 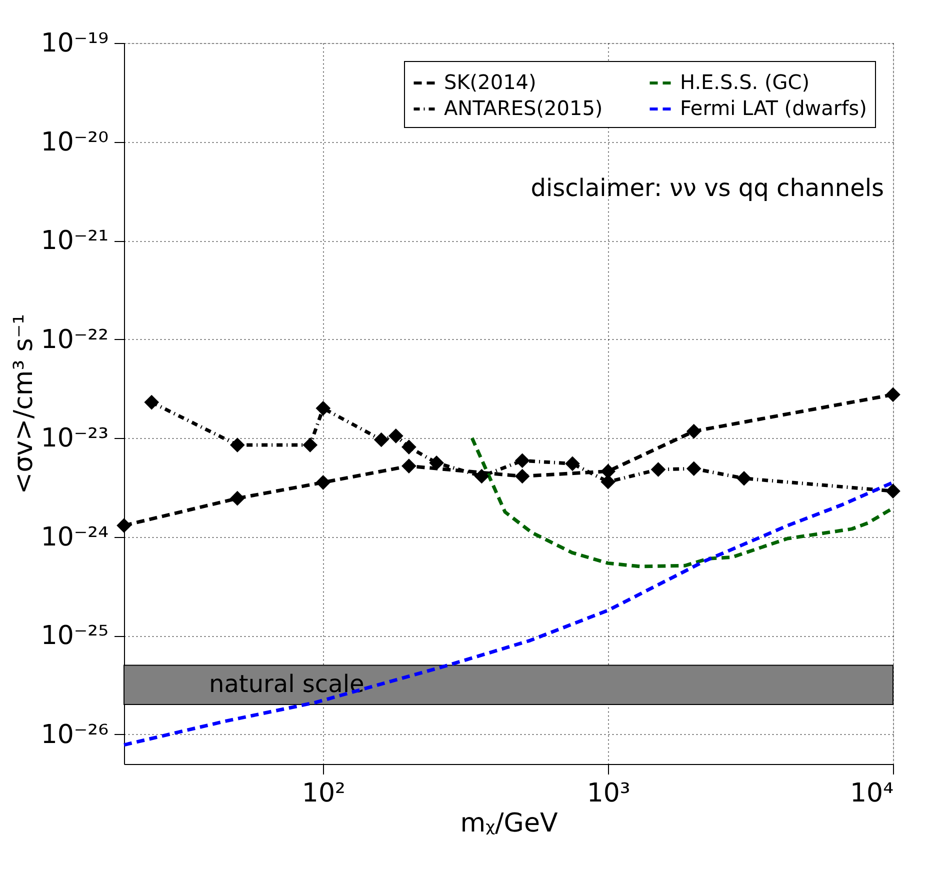 What do you see at coordinates (74, 636) in the screenshot?
I see `y-tick-label: 10⁻²⁵` at bounding box center [74, 636].